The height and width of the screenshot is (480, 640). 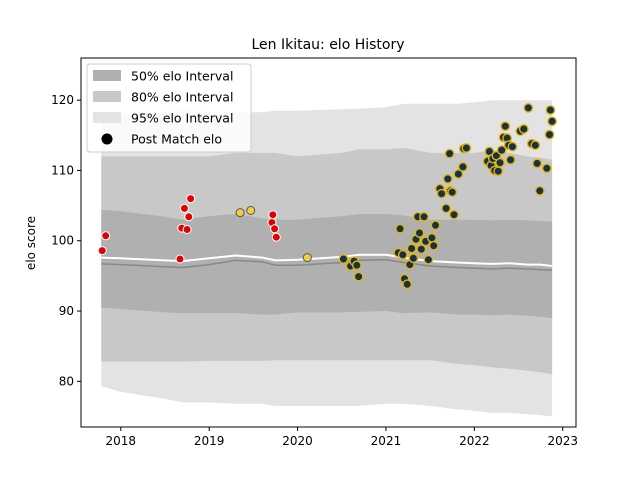 What do you see at coordinates (66, 381) in the screenshot?
I see `y-tick-label: 80` at bounding box center [66, 381].